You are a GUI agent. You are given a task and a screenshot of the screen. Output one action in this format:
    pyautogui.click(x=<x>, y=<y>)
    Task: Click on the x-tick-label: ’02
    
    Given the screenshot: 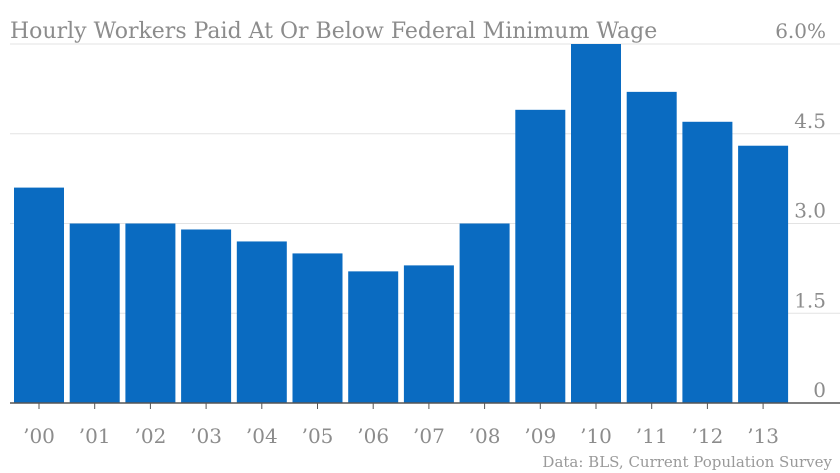 What is the action you would take?
    pyautogui.click(x=150, y=436)
    